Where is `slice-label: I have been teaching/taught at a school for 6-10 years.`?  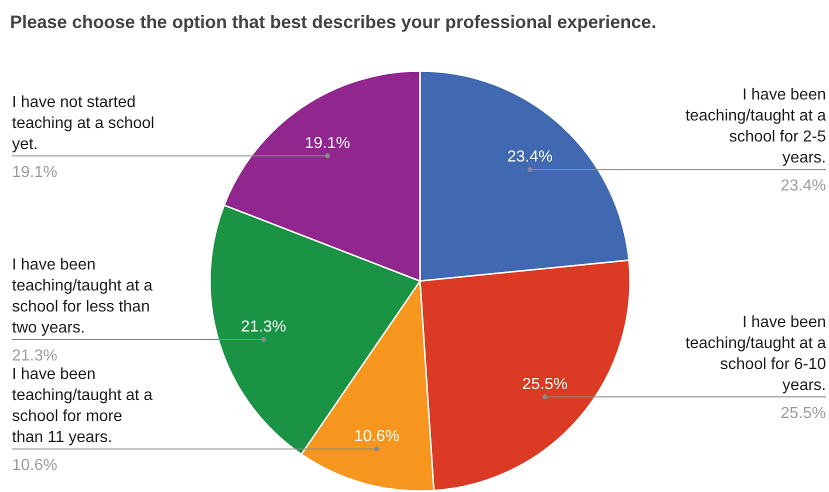
slice-label: I have been teaching/taught at a school for 6-10 years. is located at coordinates (755, 354).